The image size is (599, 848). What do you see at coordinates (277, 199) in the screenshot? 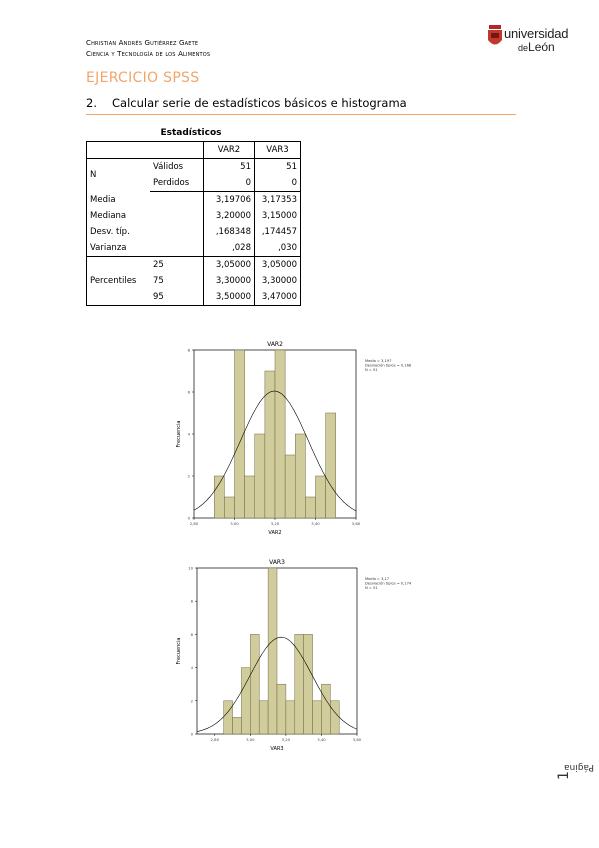
I see `cell-value: 3,17353` at bounding box center [277, 199].